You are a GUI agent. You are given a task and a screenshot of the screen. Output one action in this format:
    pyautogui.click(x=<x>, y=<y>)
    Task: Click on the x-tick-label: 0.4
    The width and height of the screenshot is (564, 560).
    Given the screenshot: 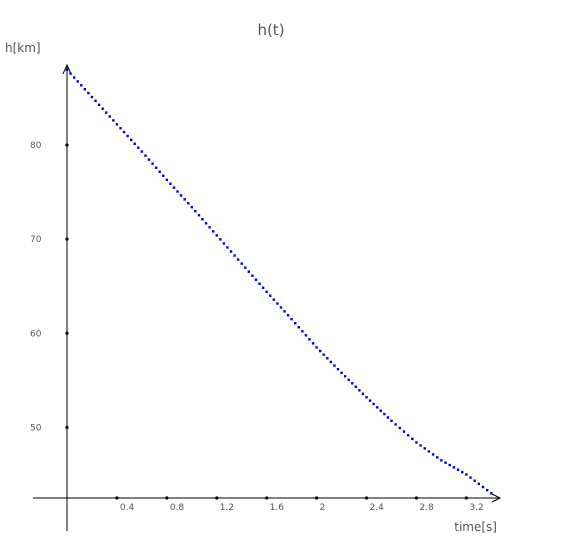 What is the action you would take?
    pyautogui.click(x=127, y=508)
    